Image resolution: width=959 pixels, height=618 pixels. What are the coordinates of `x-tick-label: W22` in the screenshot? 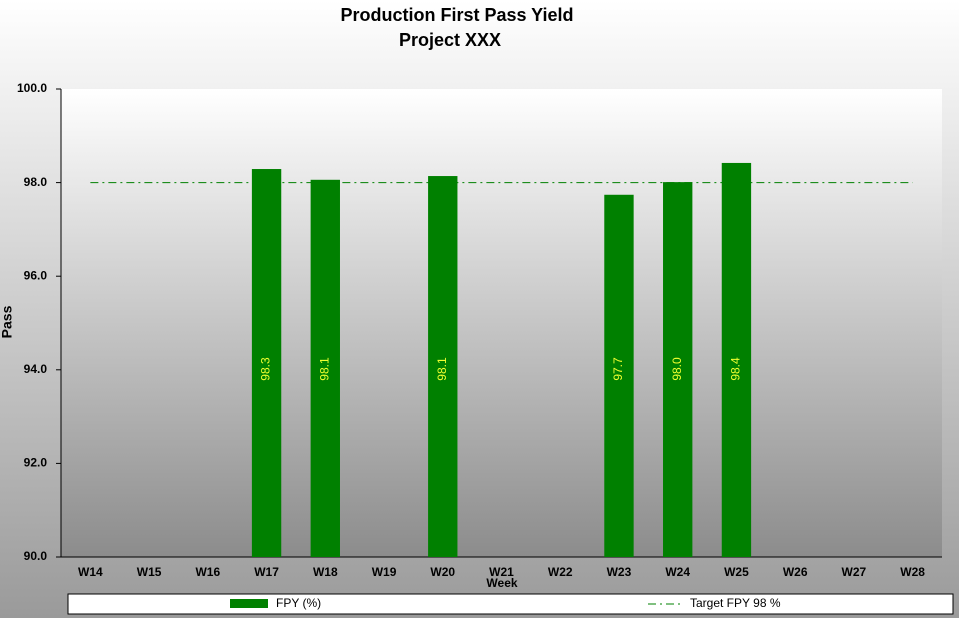 It's located at (560, 572).